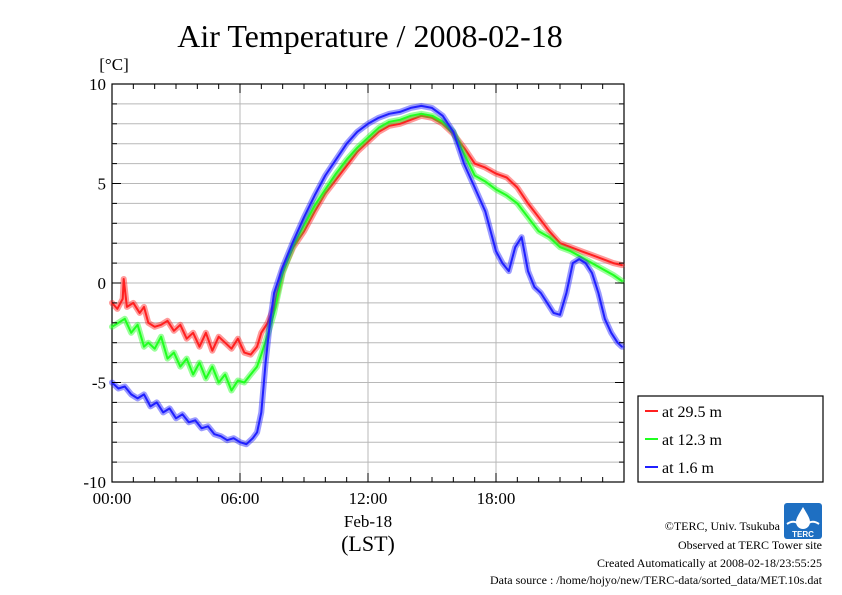 This screenshot has width=842, height=595. What do you see at coordinates (368, 498) in the screenshot?
I see `x-tick-label: 12:00` at bounding box center [368, 498].